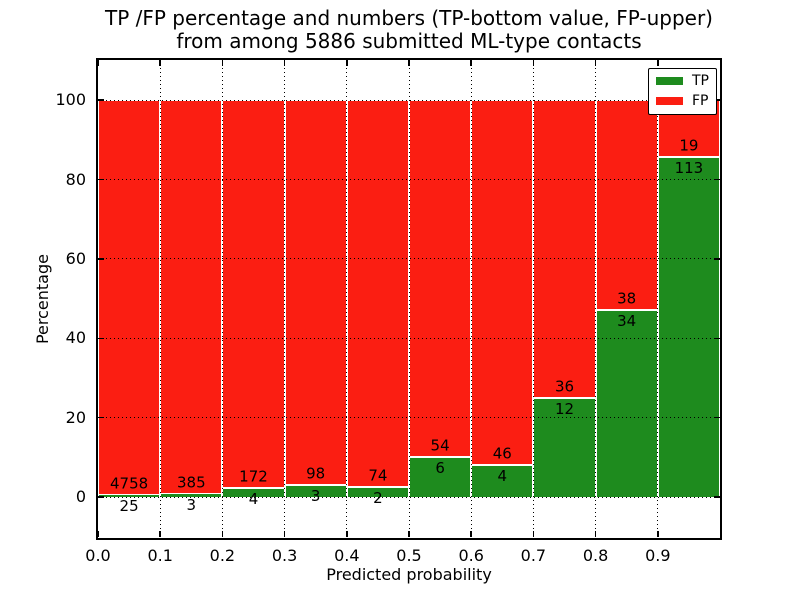 The width and height of the screenshot is (800, 600). I want to click on legend-label: FP, so click(700, 101).